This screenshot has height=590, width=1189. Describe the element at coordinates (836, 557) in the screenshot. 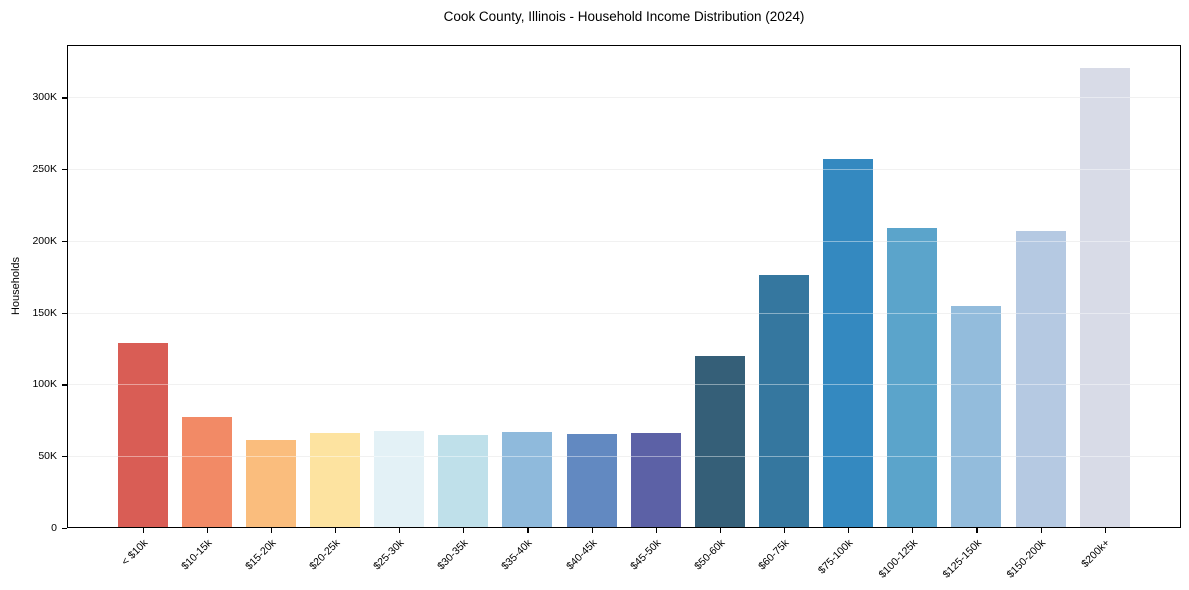

I see `x-tick-label: $75-100k` at that location.